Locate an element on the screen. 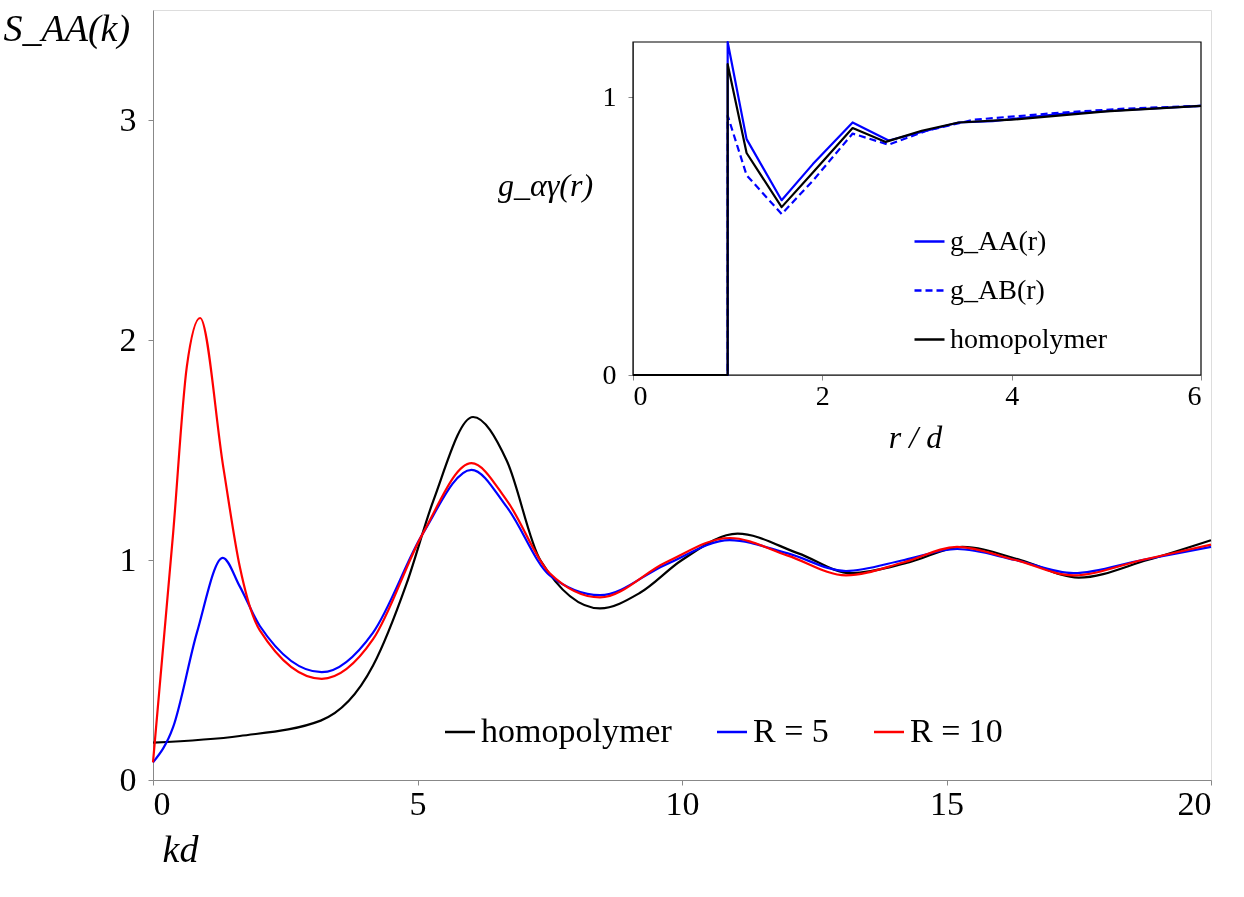  legend-label: R = 10 is located at coordinates (956, 730).